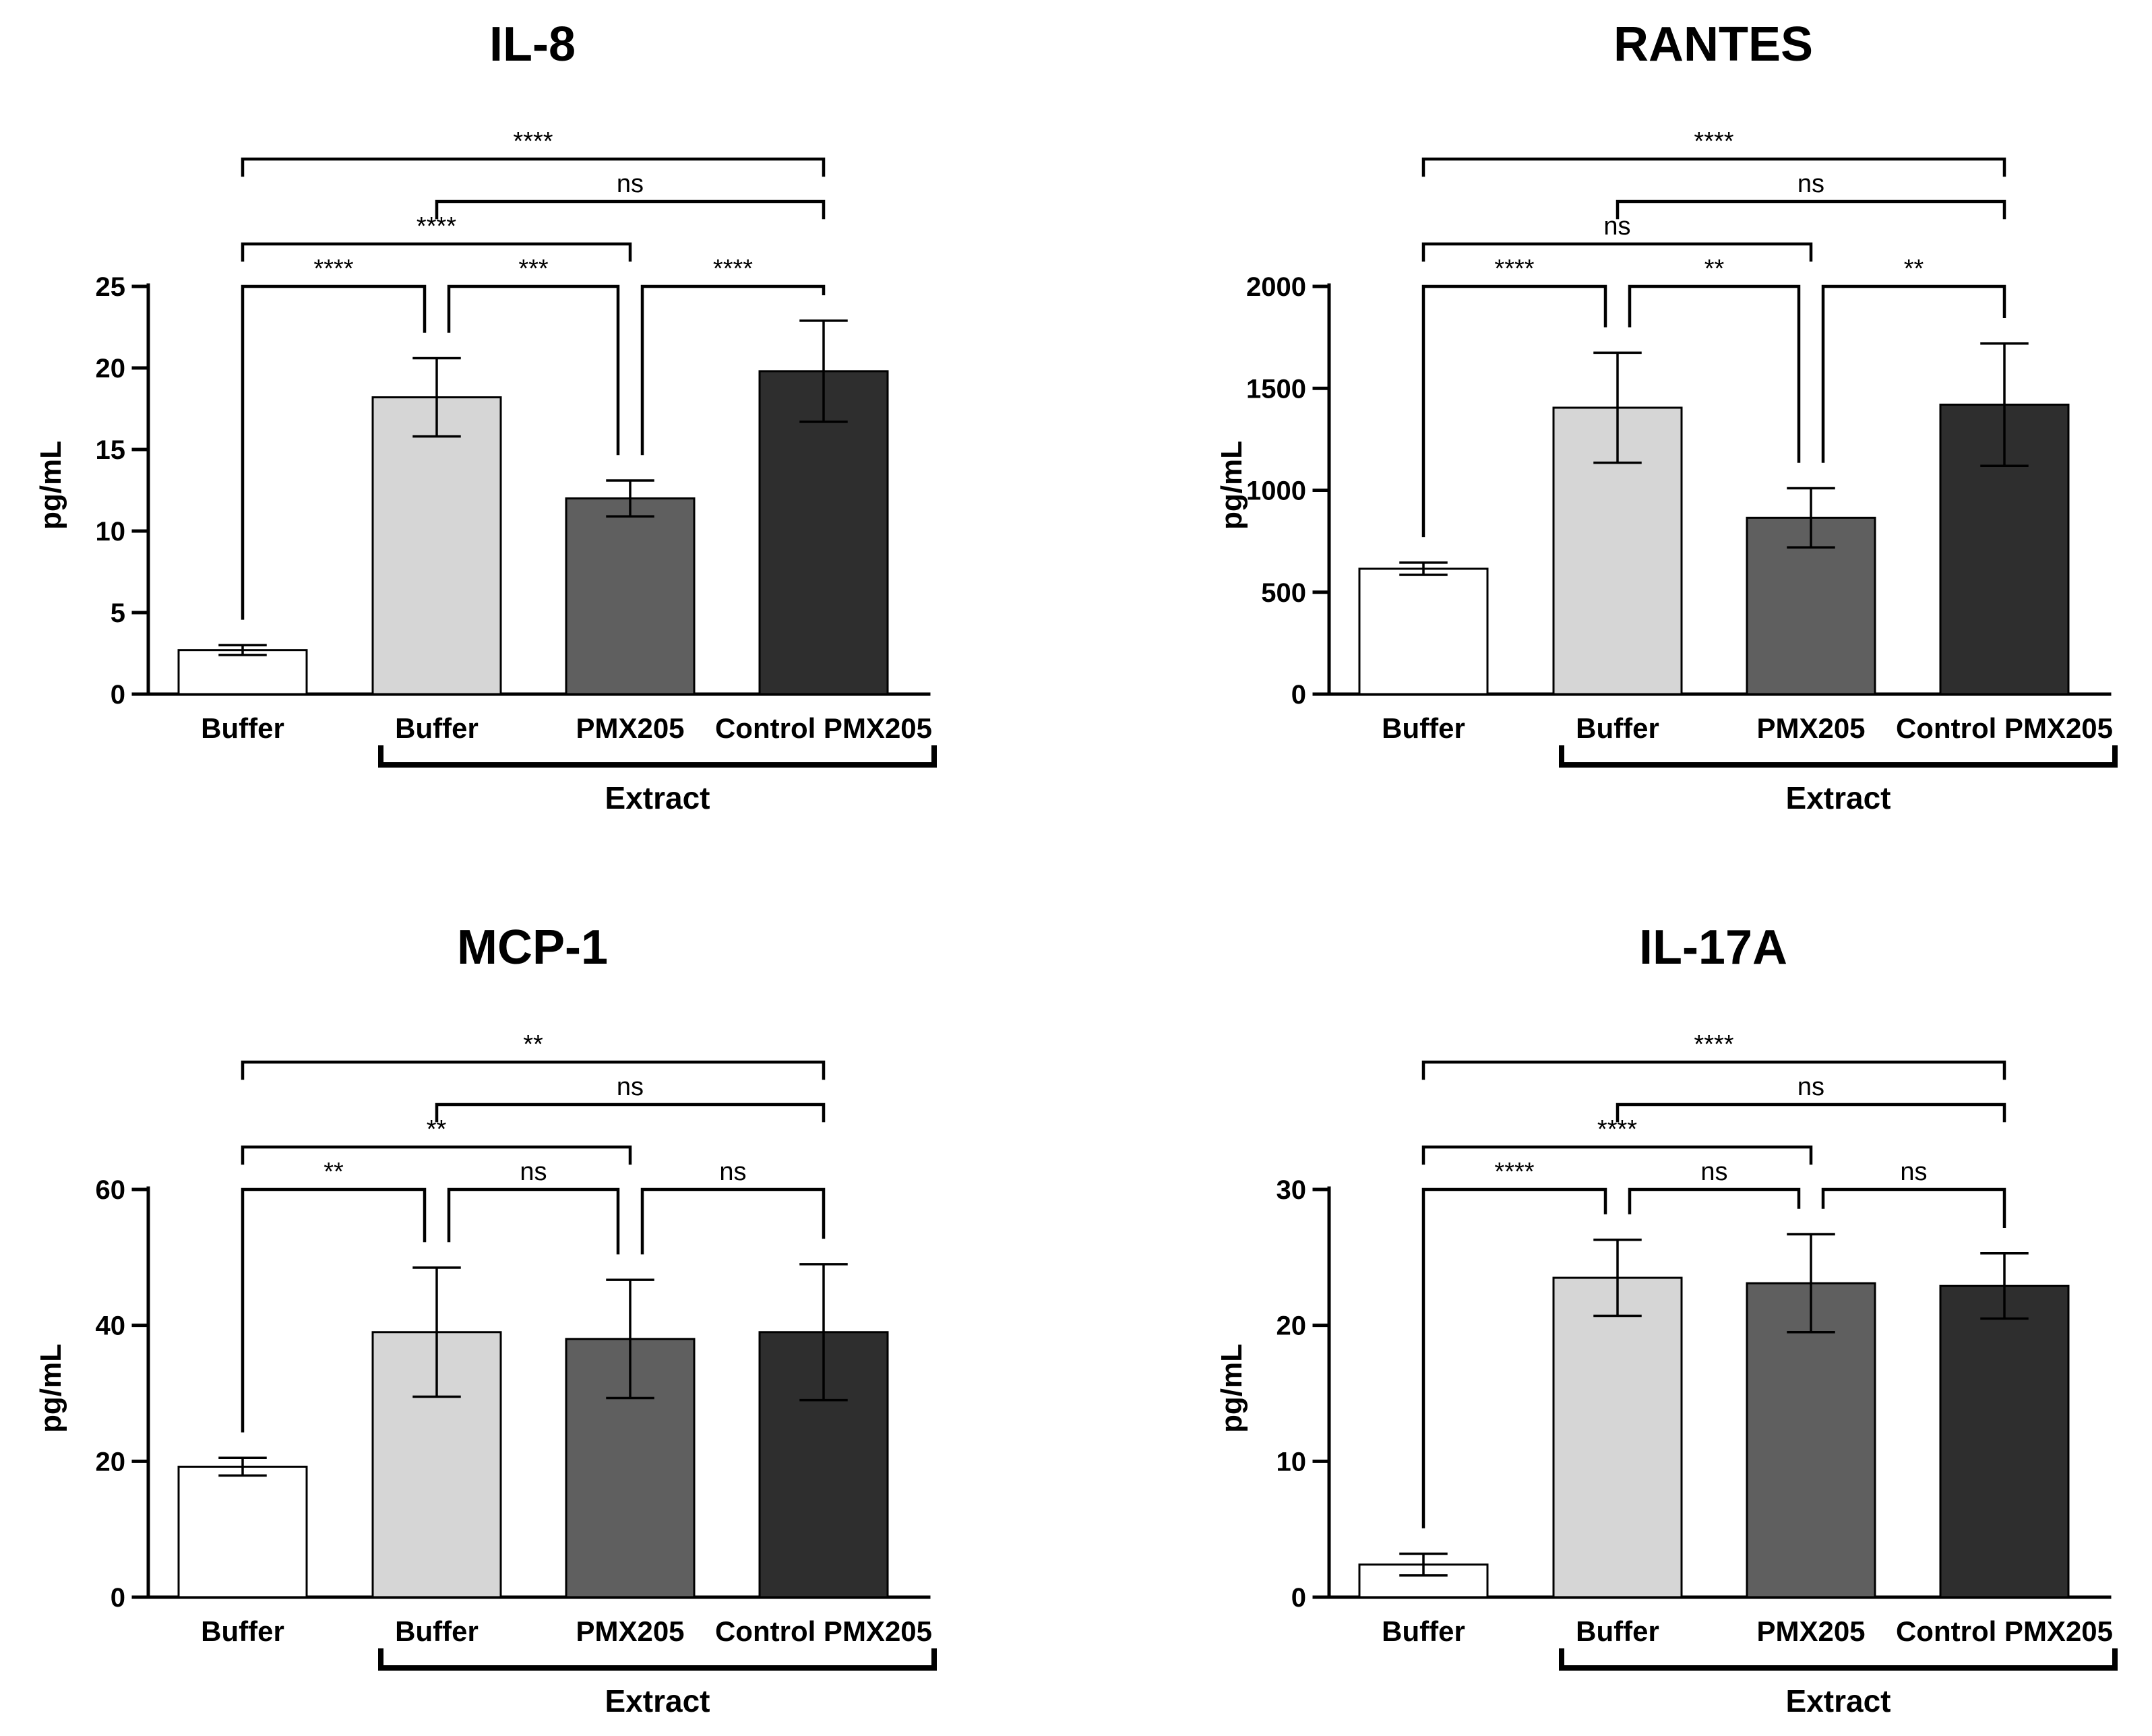 This screenshot has height=1736, width=2152. Describe the element at coordinates (1292, 1462) in the screenshot. I see `y-tick-label: 10` at that location.